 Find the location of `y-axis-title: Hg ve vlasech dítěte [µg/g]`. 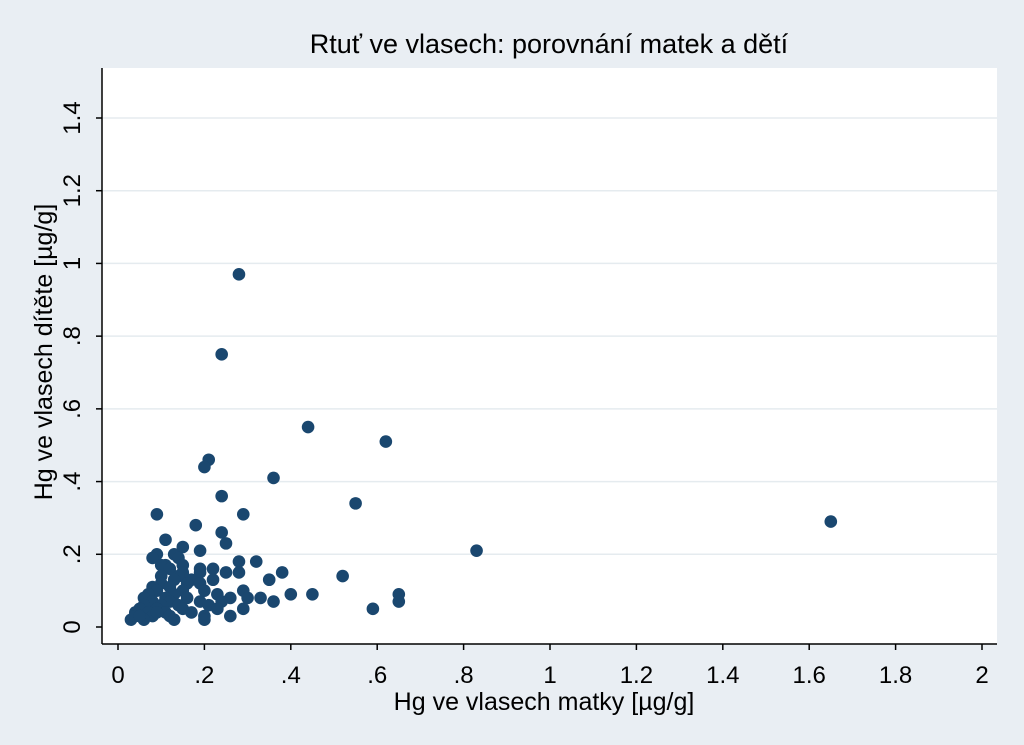

y-axis-title: Hg ve vlasech dítěte [µg/g] is located at coordinates (44, 352).